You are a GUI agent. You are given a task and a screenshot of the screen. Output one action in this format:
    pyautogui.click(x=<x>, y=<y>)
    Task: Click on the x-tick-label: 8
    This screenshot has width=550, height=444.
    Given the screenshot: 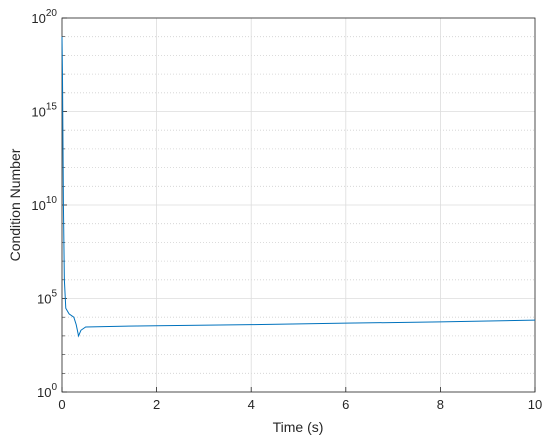 What is the action you would take?
    pyautogui.click(x=440, y=404)
    